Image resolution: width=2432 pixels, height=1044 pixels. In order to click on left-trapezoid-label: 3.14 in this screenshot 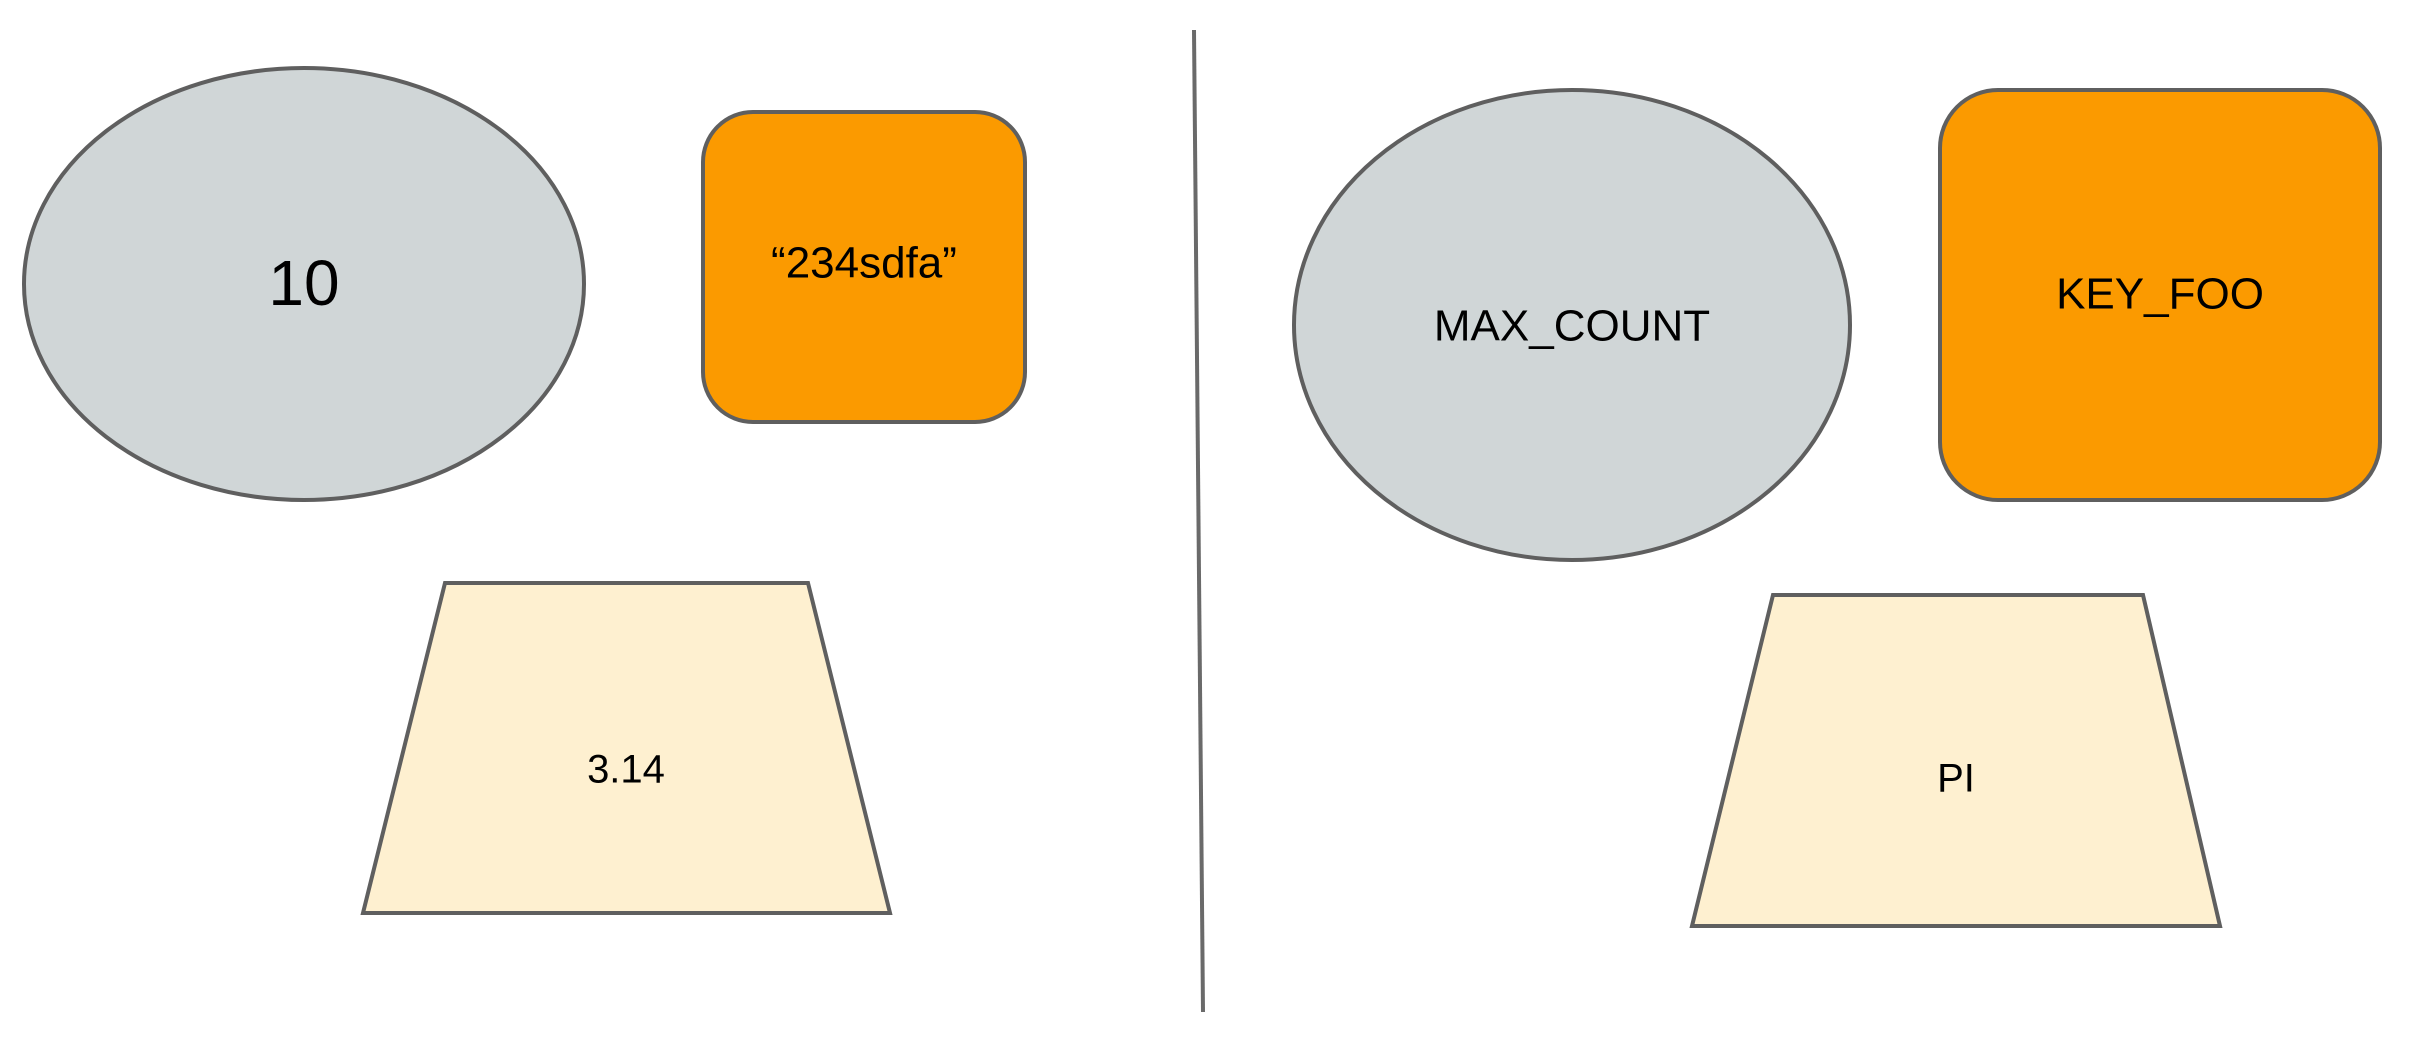, I will do `click(626, 770)`.